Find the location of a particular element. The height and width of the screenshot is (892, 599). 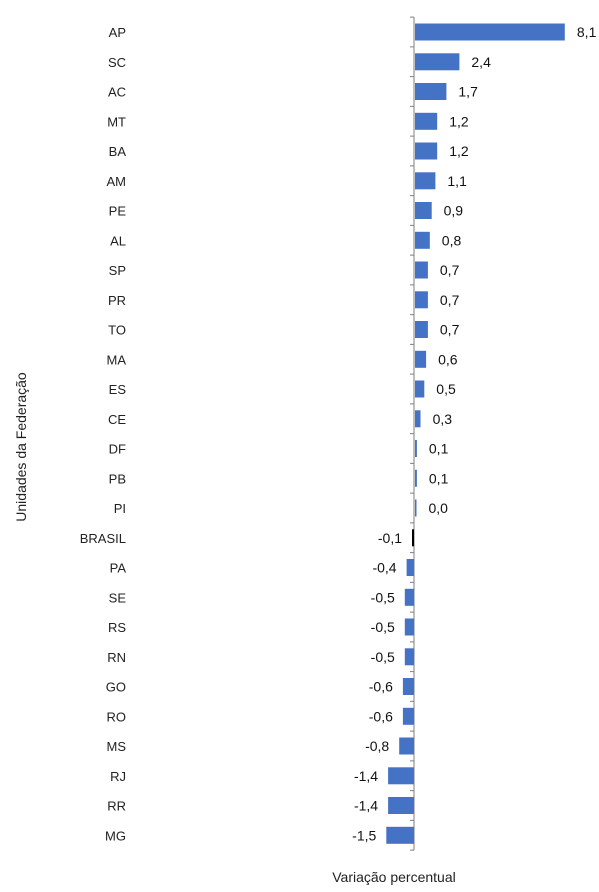

category-label: MT is located at coordinates (116, 121).